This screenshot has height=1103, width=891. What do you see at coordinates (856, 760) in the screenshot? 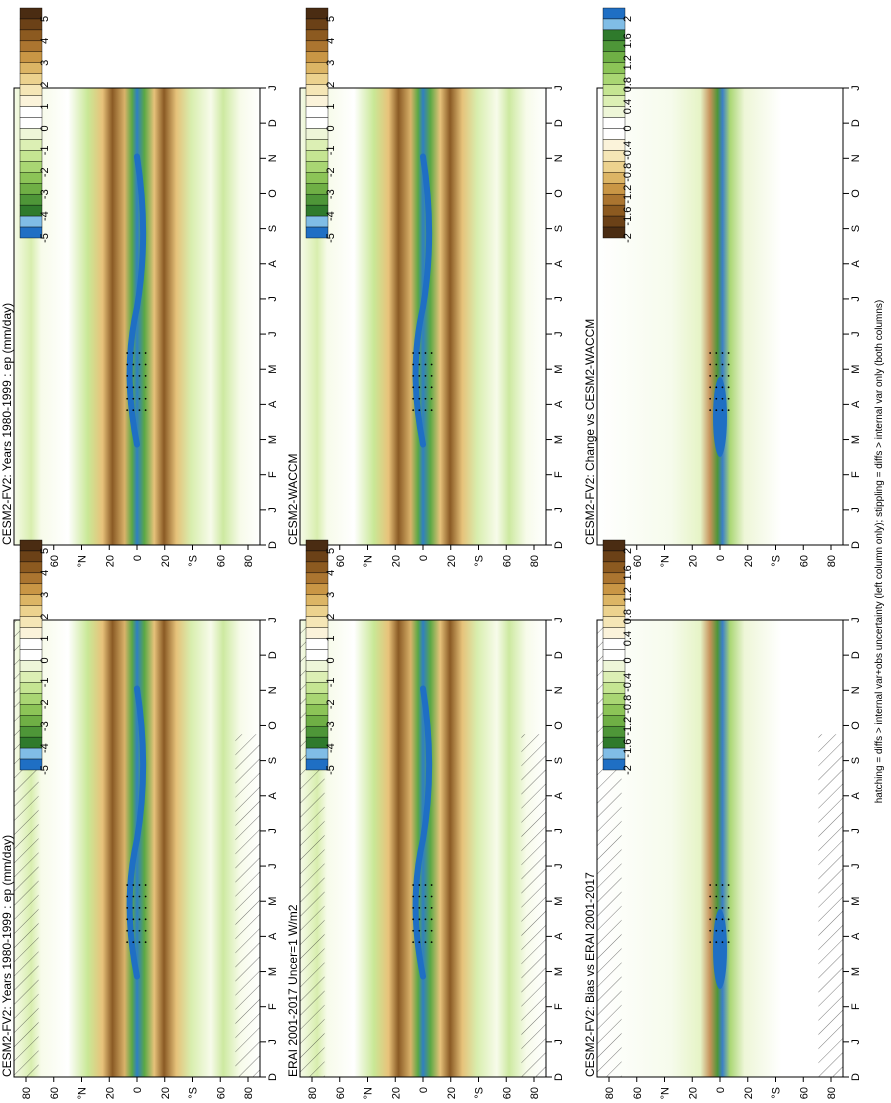
I see `x-tick-label: S` at bounding box center [856, 760].